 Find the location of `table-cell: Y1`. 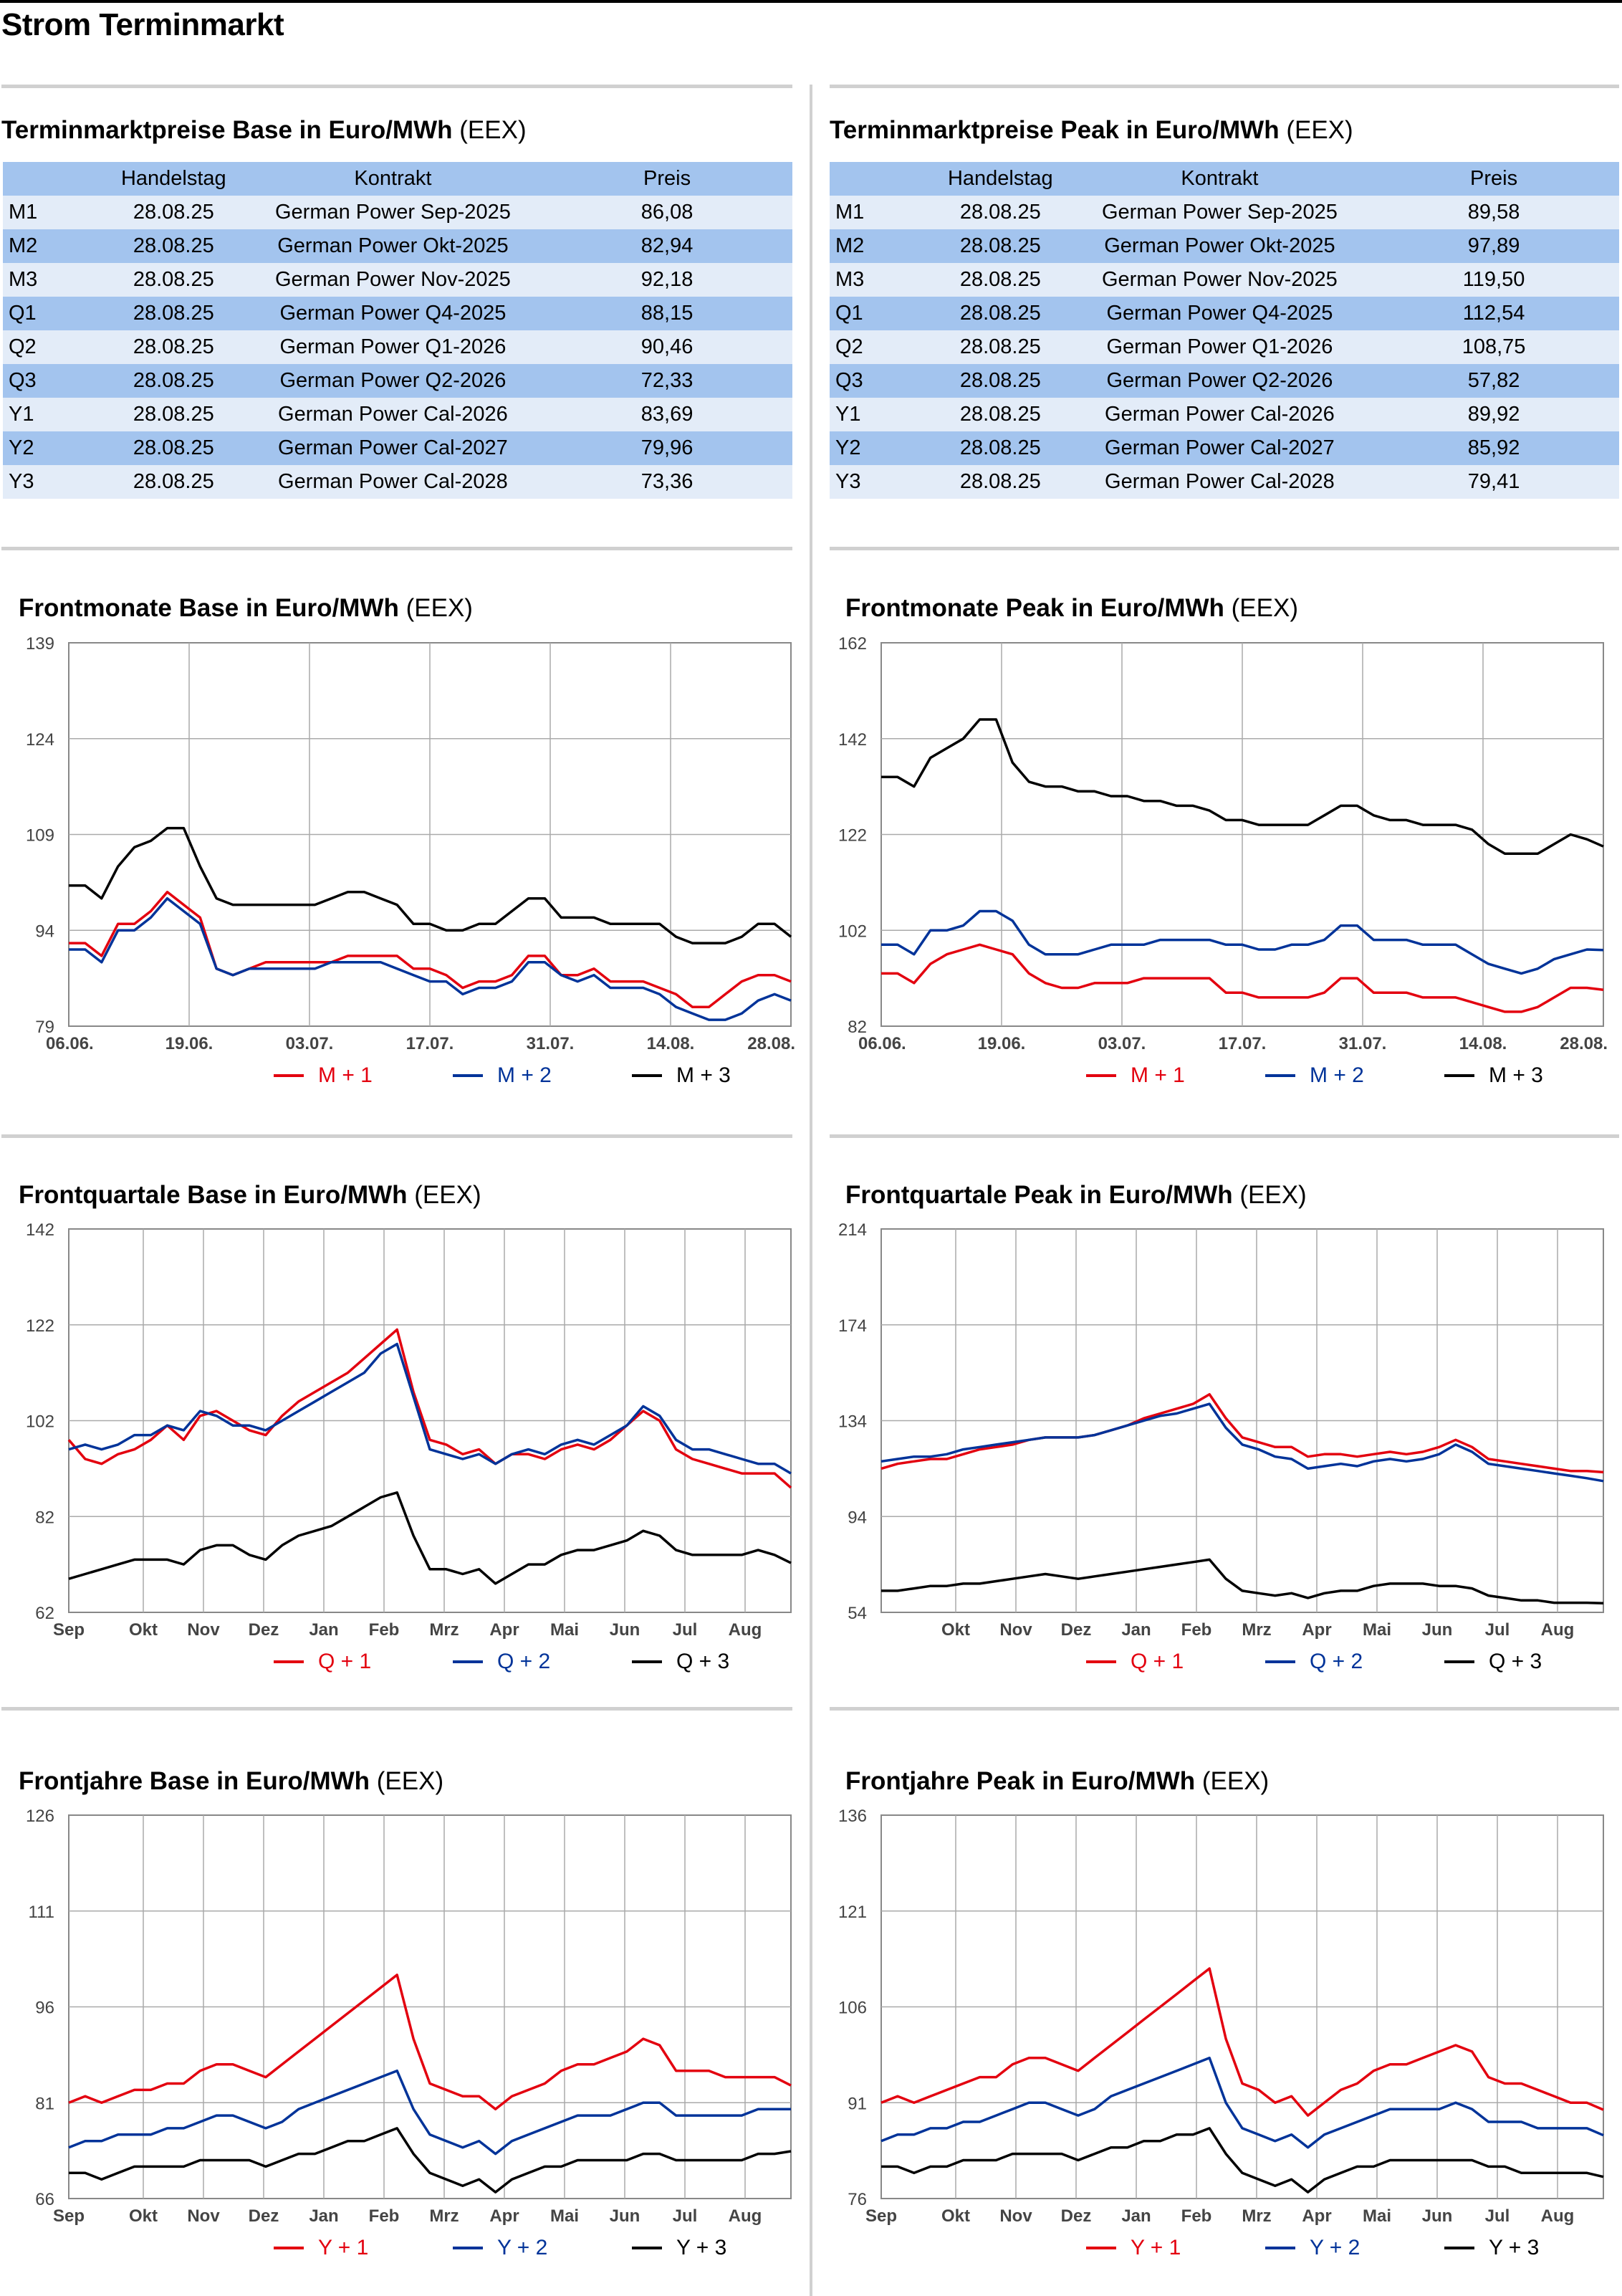

table-cell: Y1 is located at coordinates (21, 414).